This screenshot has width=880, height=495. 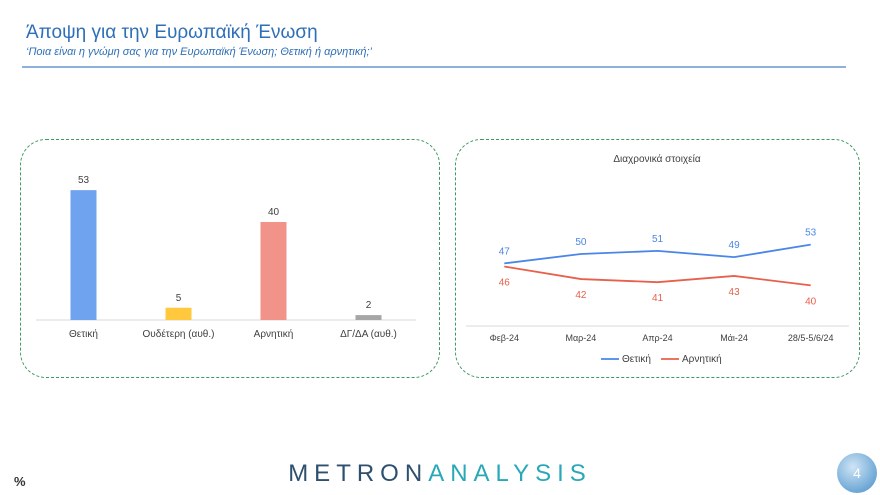 I want to click on metron-analysis-logo: METRONANALYSIS, so click(x=440, y=474).